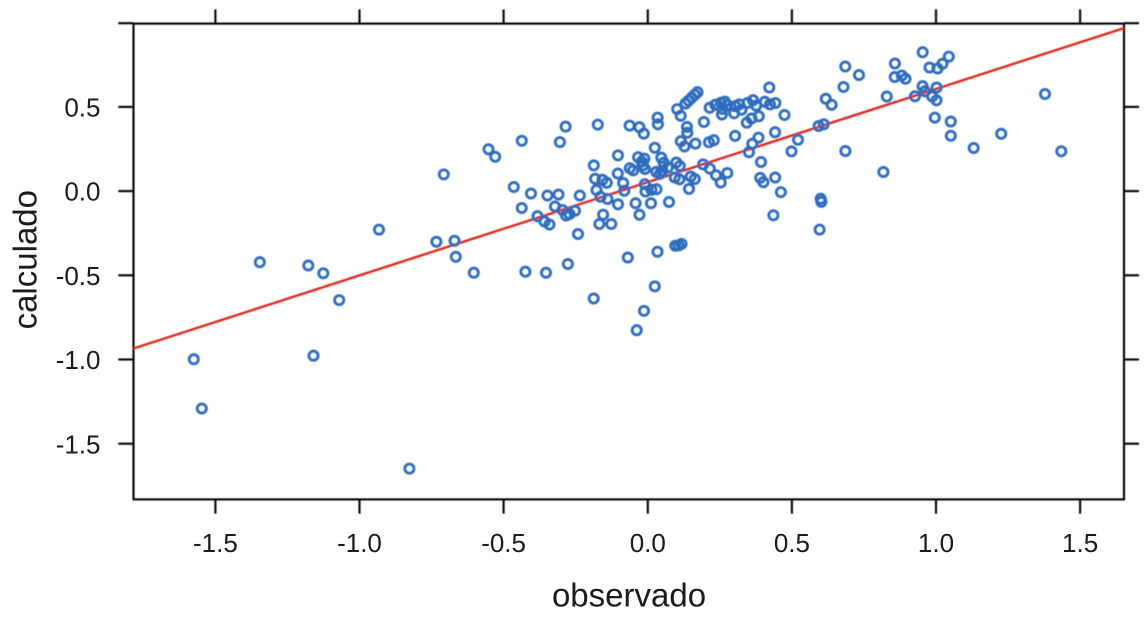 The height and width of the screenshot is (617, 1146). Describe the element at coordinates (1080, 543) in the screenshot. I see `svg-text: 1.5` at that location.